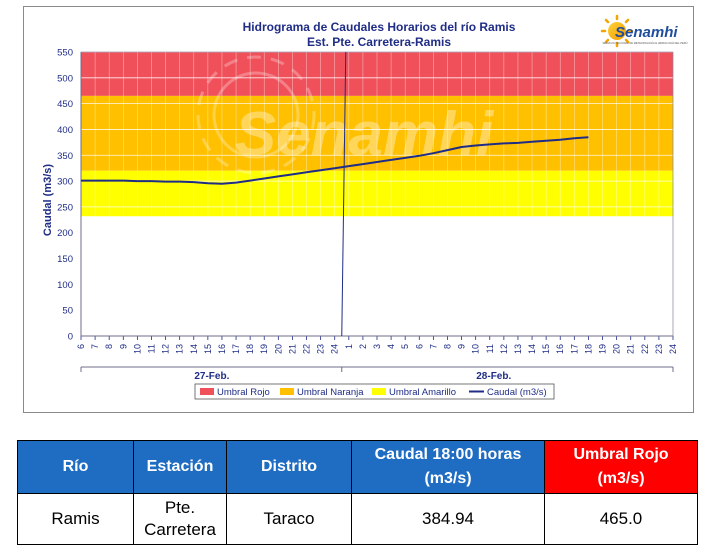 This screenshot has width=726, height=552. What do you see at coordinates (65, 233) in the screenshot?
I see `y-tick-label: 200` at bounding box center [65, 233].